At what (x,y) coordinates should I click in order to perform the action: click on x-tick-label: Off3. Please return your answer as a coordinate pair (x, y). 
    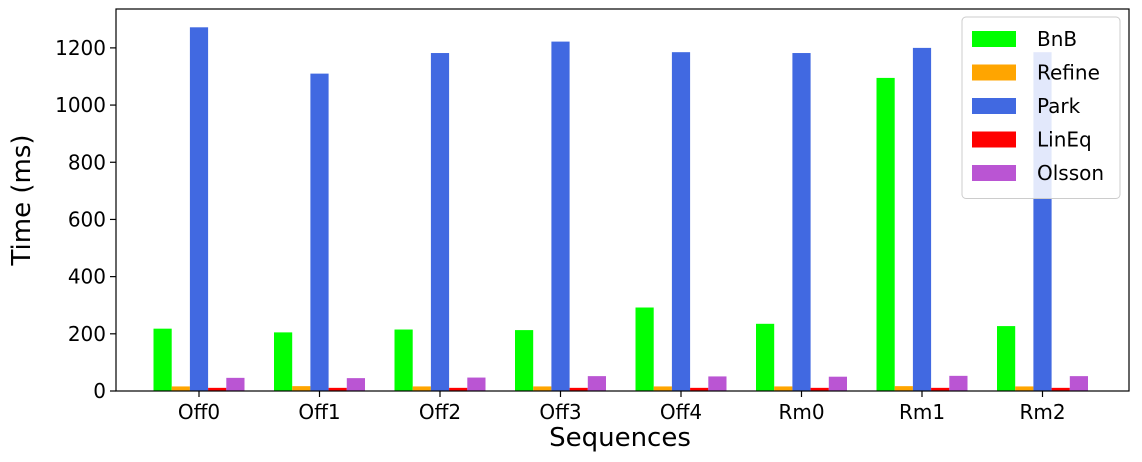
    Looking at the image, I should click on (560, 412).